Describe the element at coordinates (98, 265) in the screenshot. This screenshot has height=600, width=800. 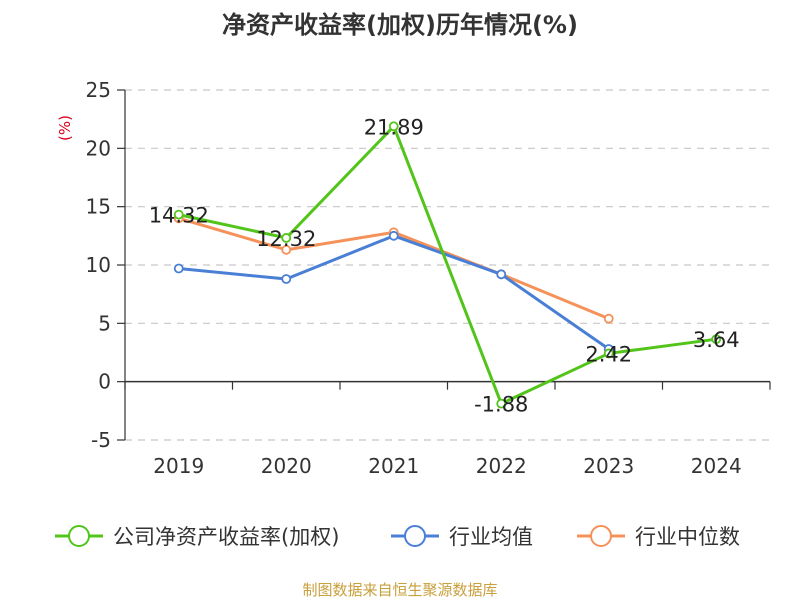
I see `y-tick-label: 10` at that location.